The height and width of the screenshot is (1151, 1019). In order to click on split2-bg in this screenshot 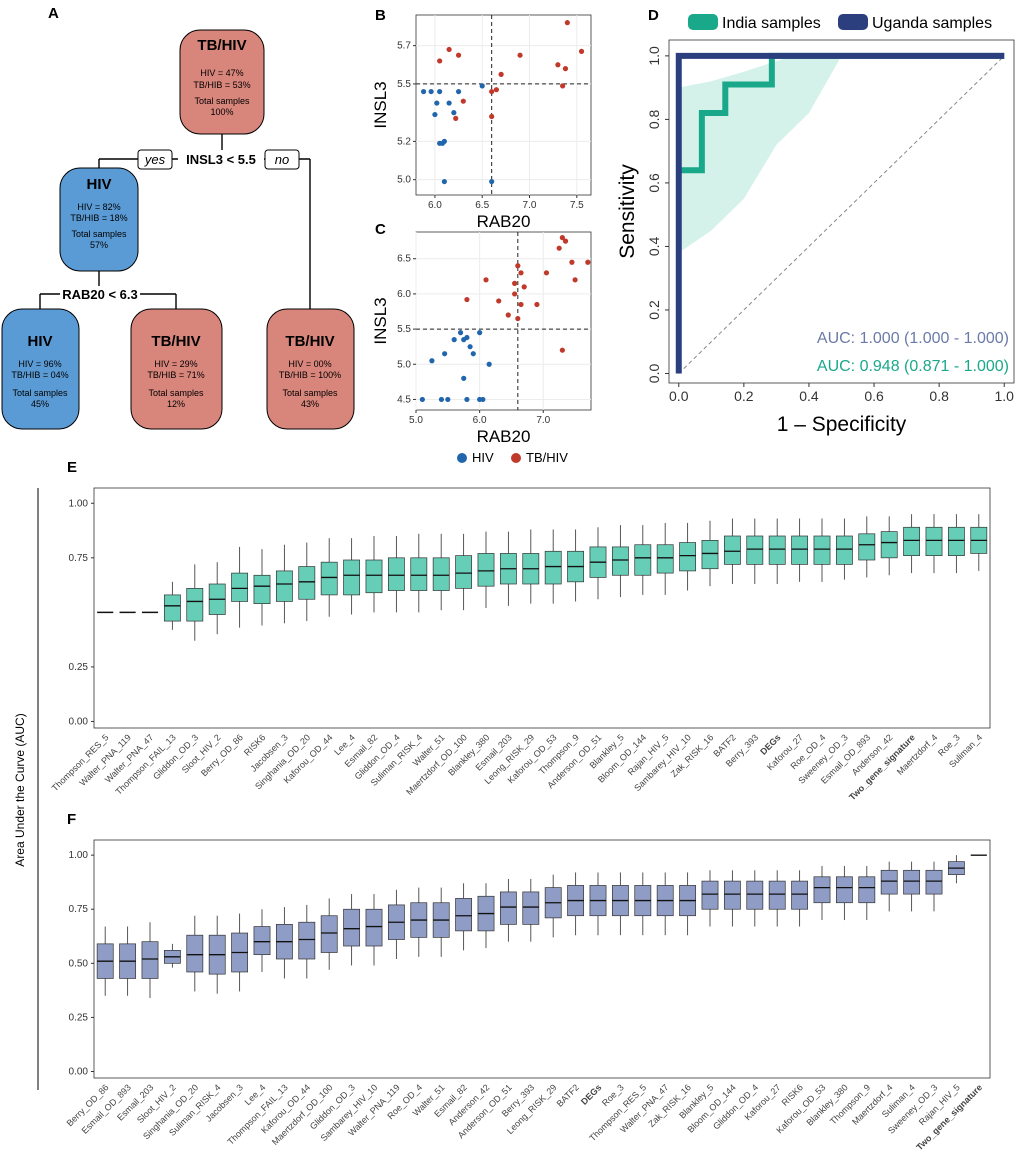, I will do `click(100, 294)`.